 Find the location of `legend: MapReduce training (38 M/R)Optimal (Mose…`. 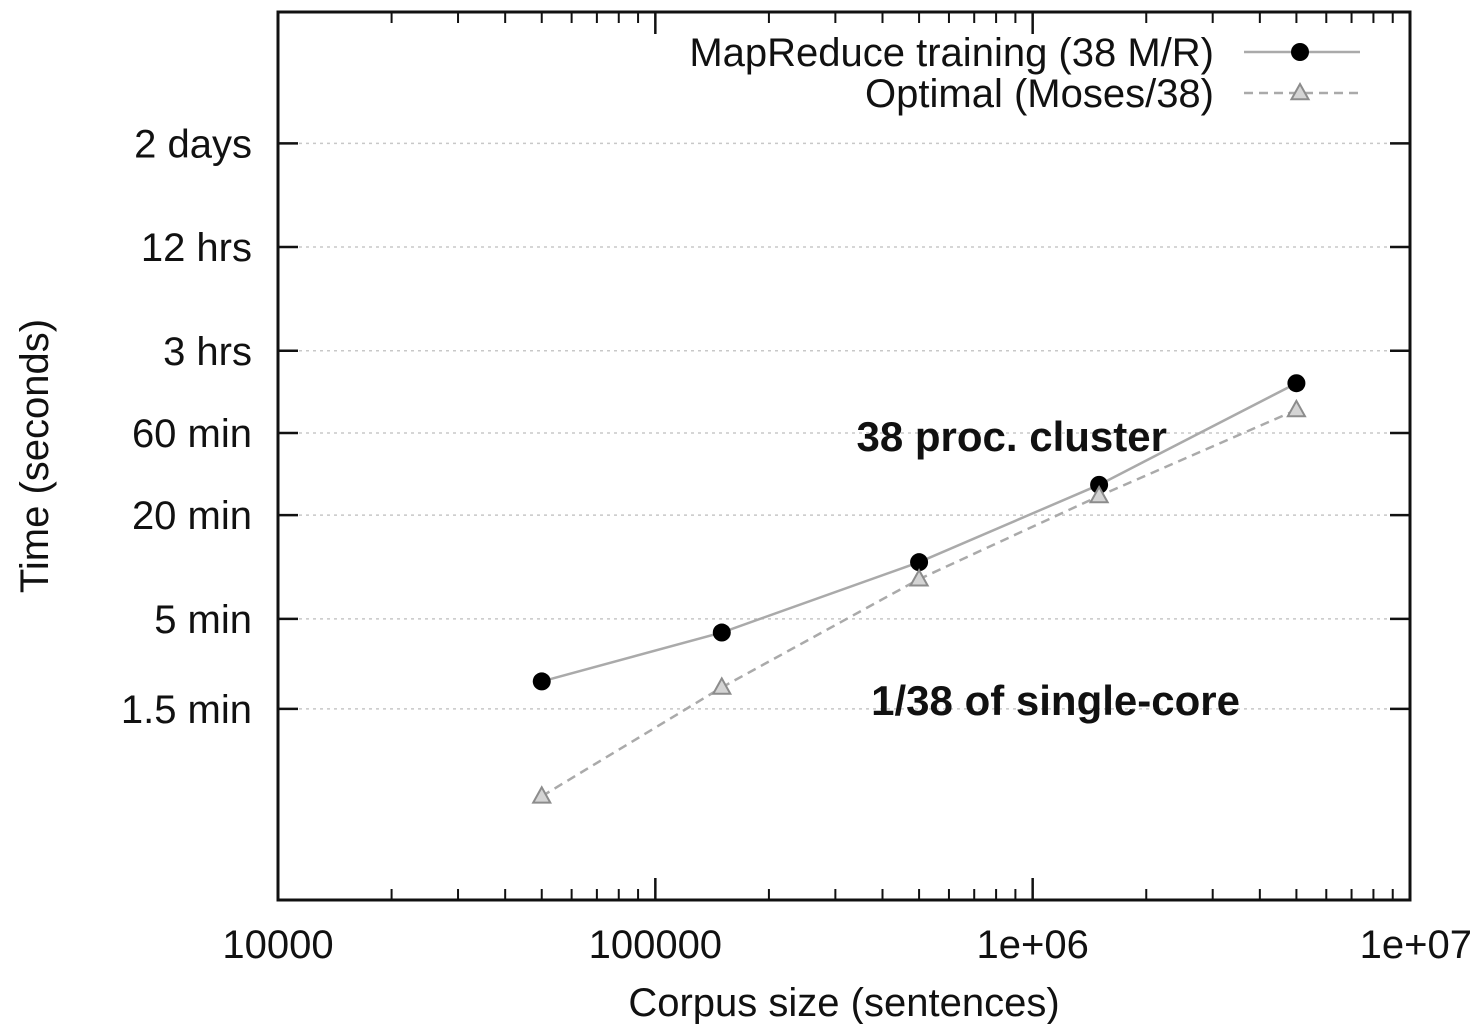

legend: MapReduce training (38 M/R)Optimal (Mose… is located at coordinates (1024, 73).